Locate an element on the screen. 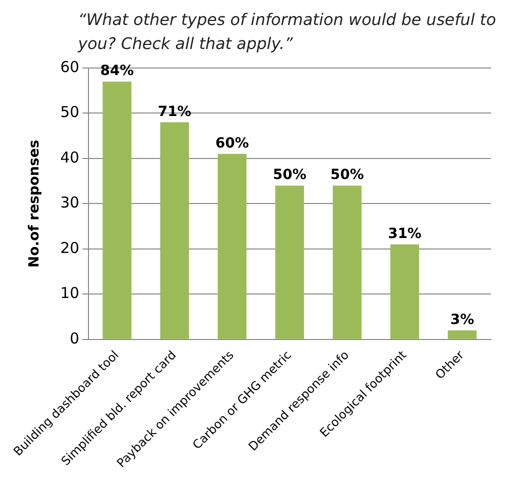  y-tick-label: 30 is located at coordinates (70, 203).